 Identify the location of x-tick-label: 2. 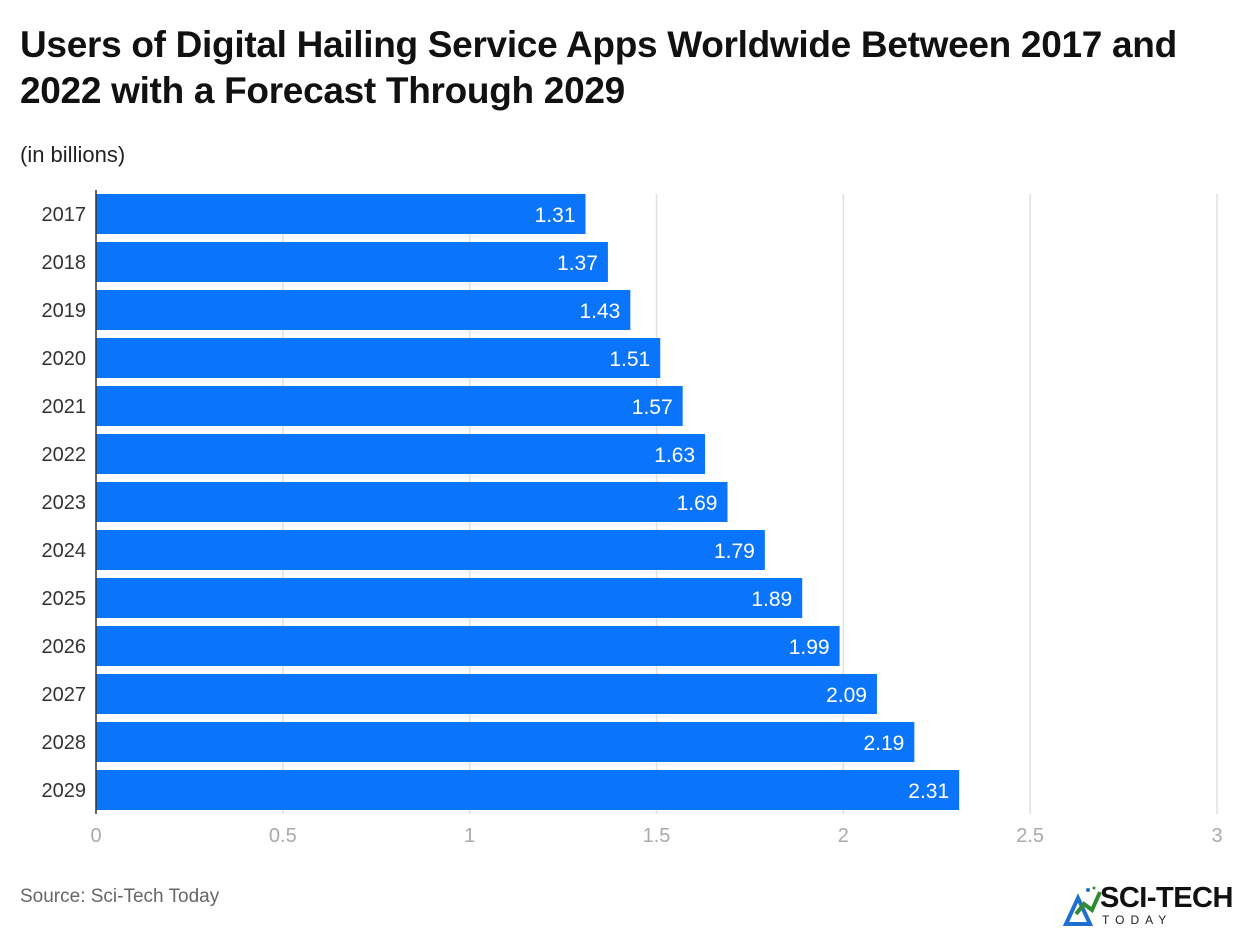
(843, 836).